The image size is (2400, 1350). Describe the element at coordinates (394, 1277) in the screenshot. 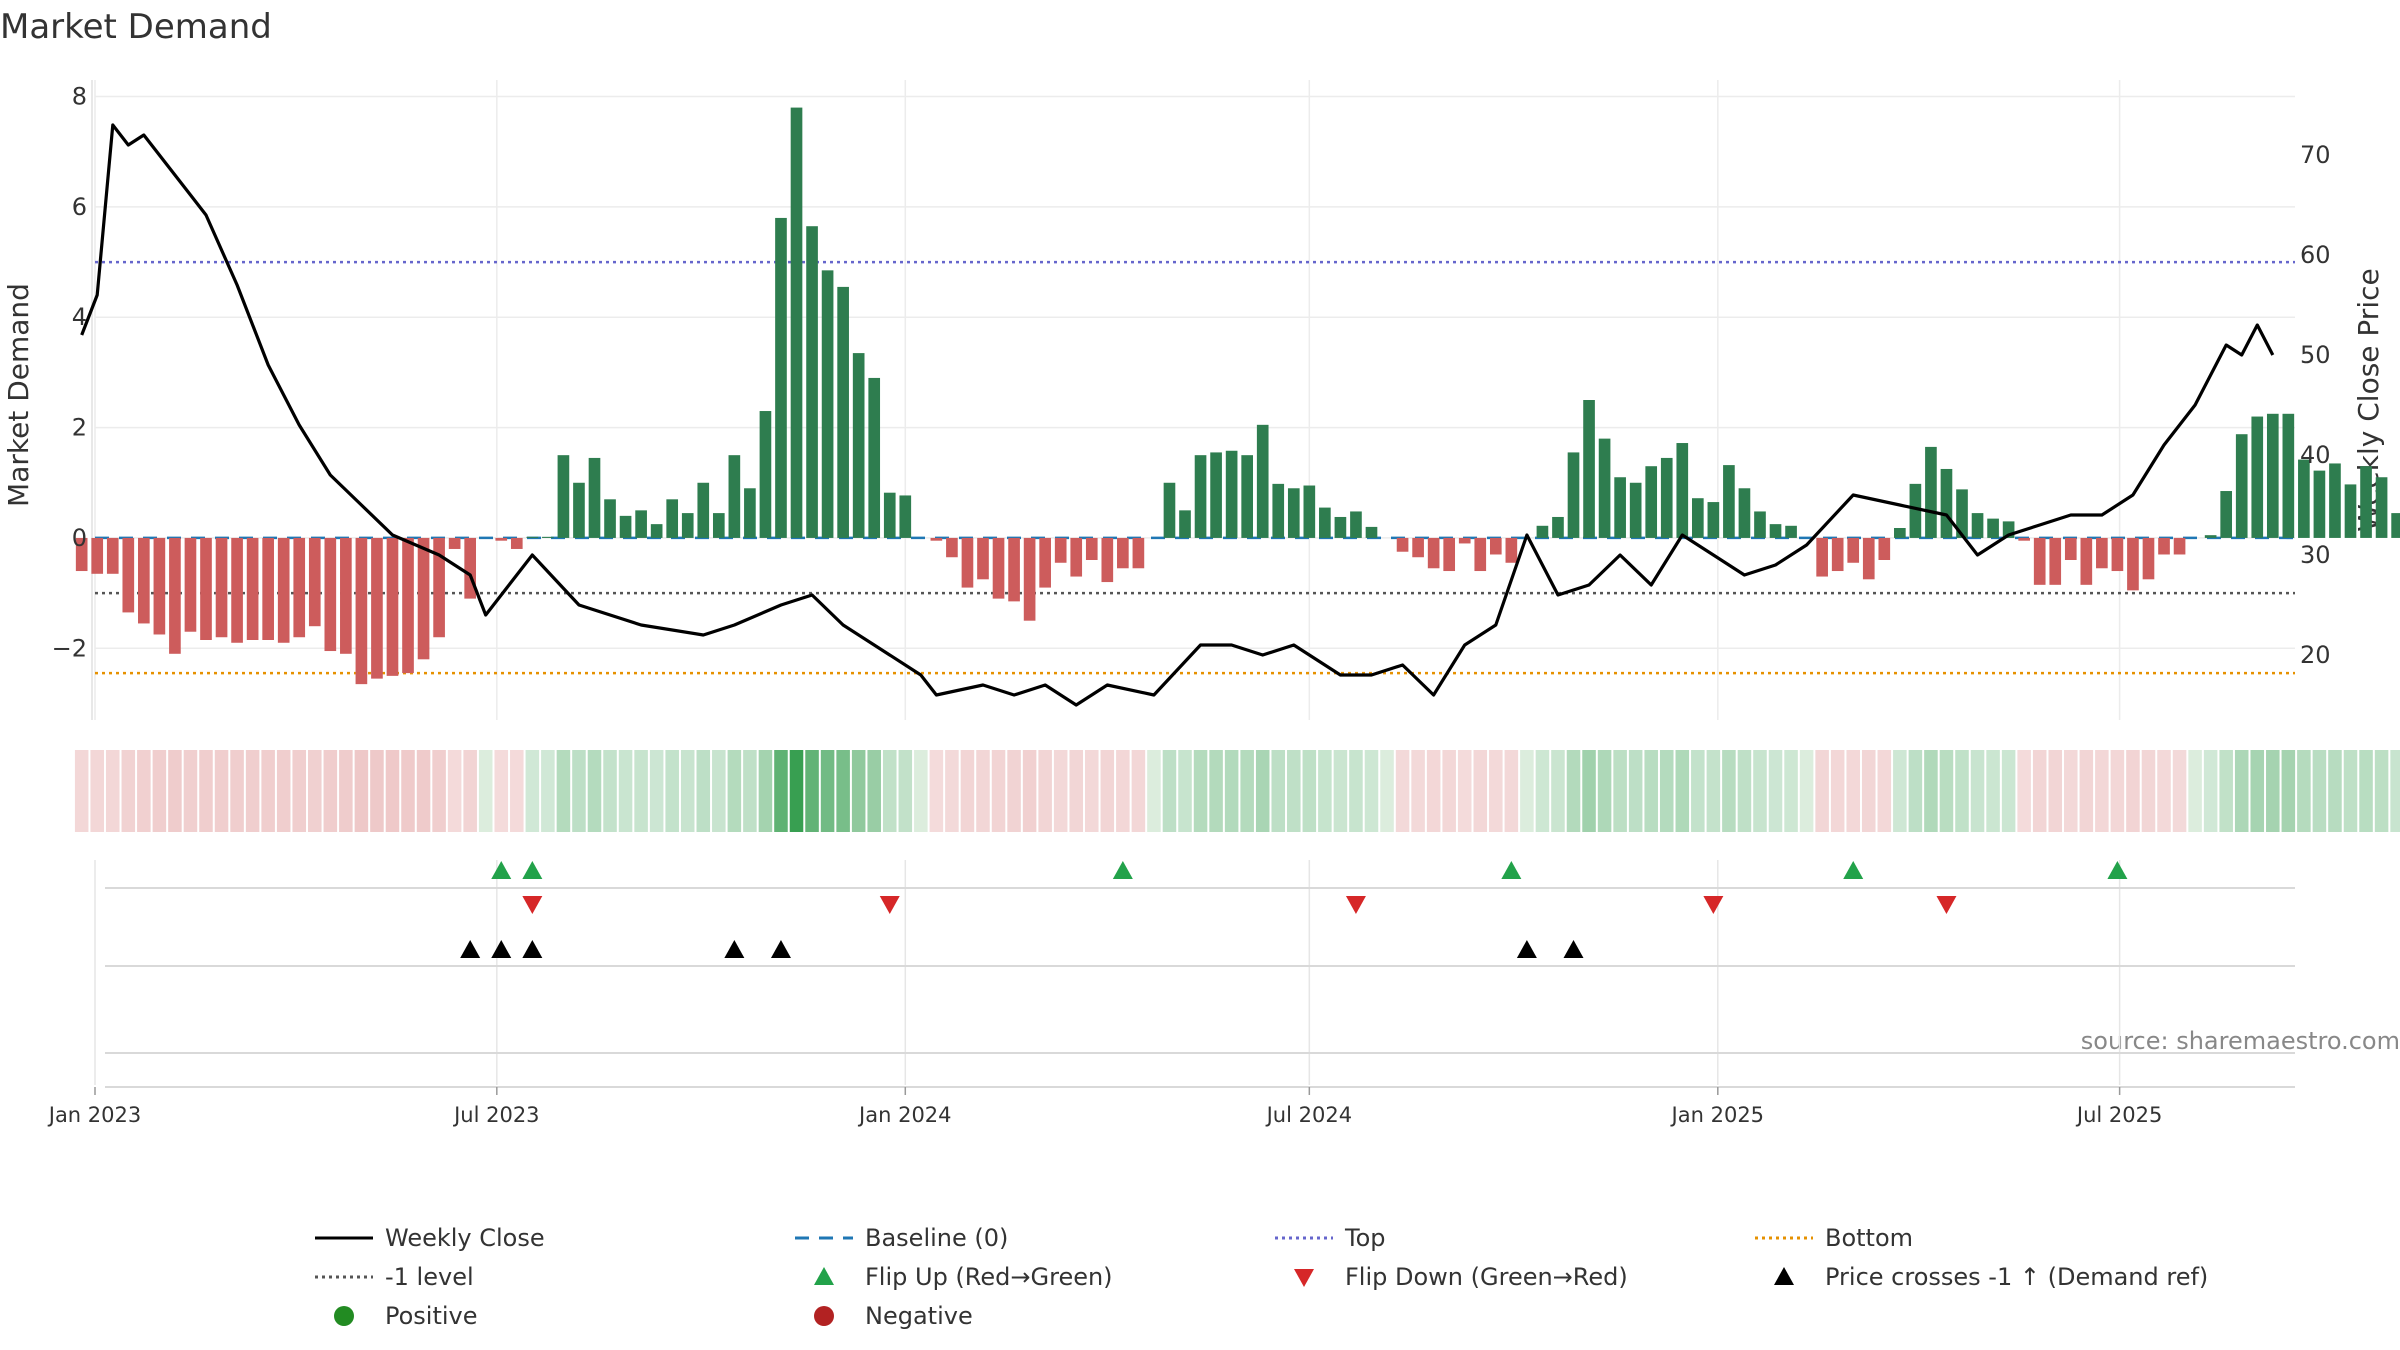

I see `legend-item: -1 level` at that location.